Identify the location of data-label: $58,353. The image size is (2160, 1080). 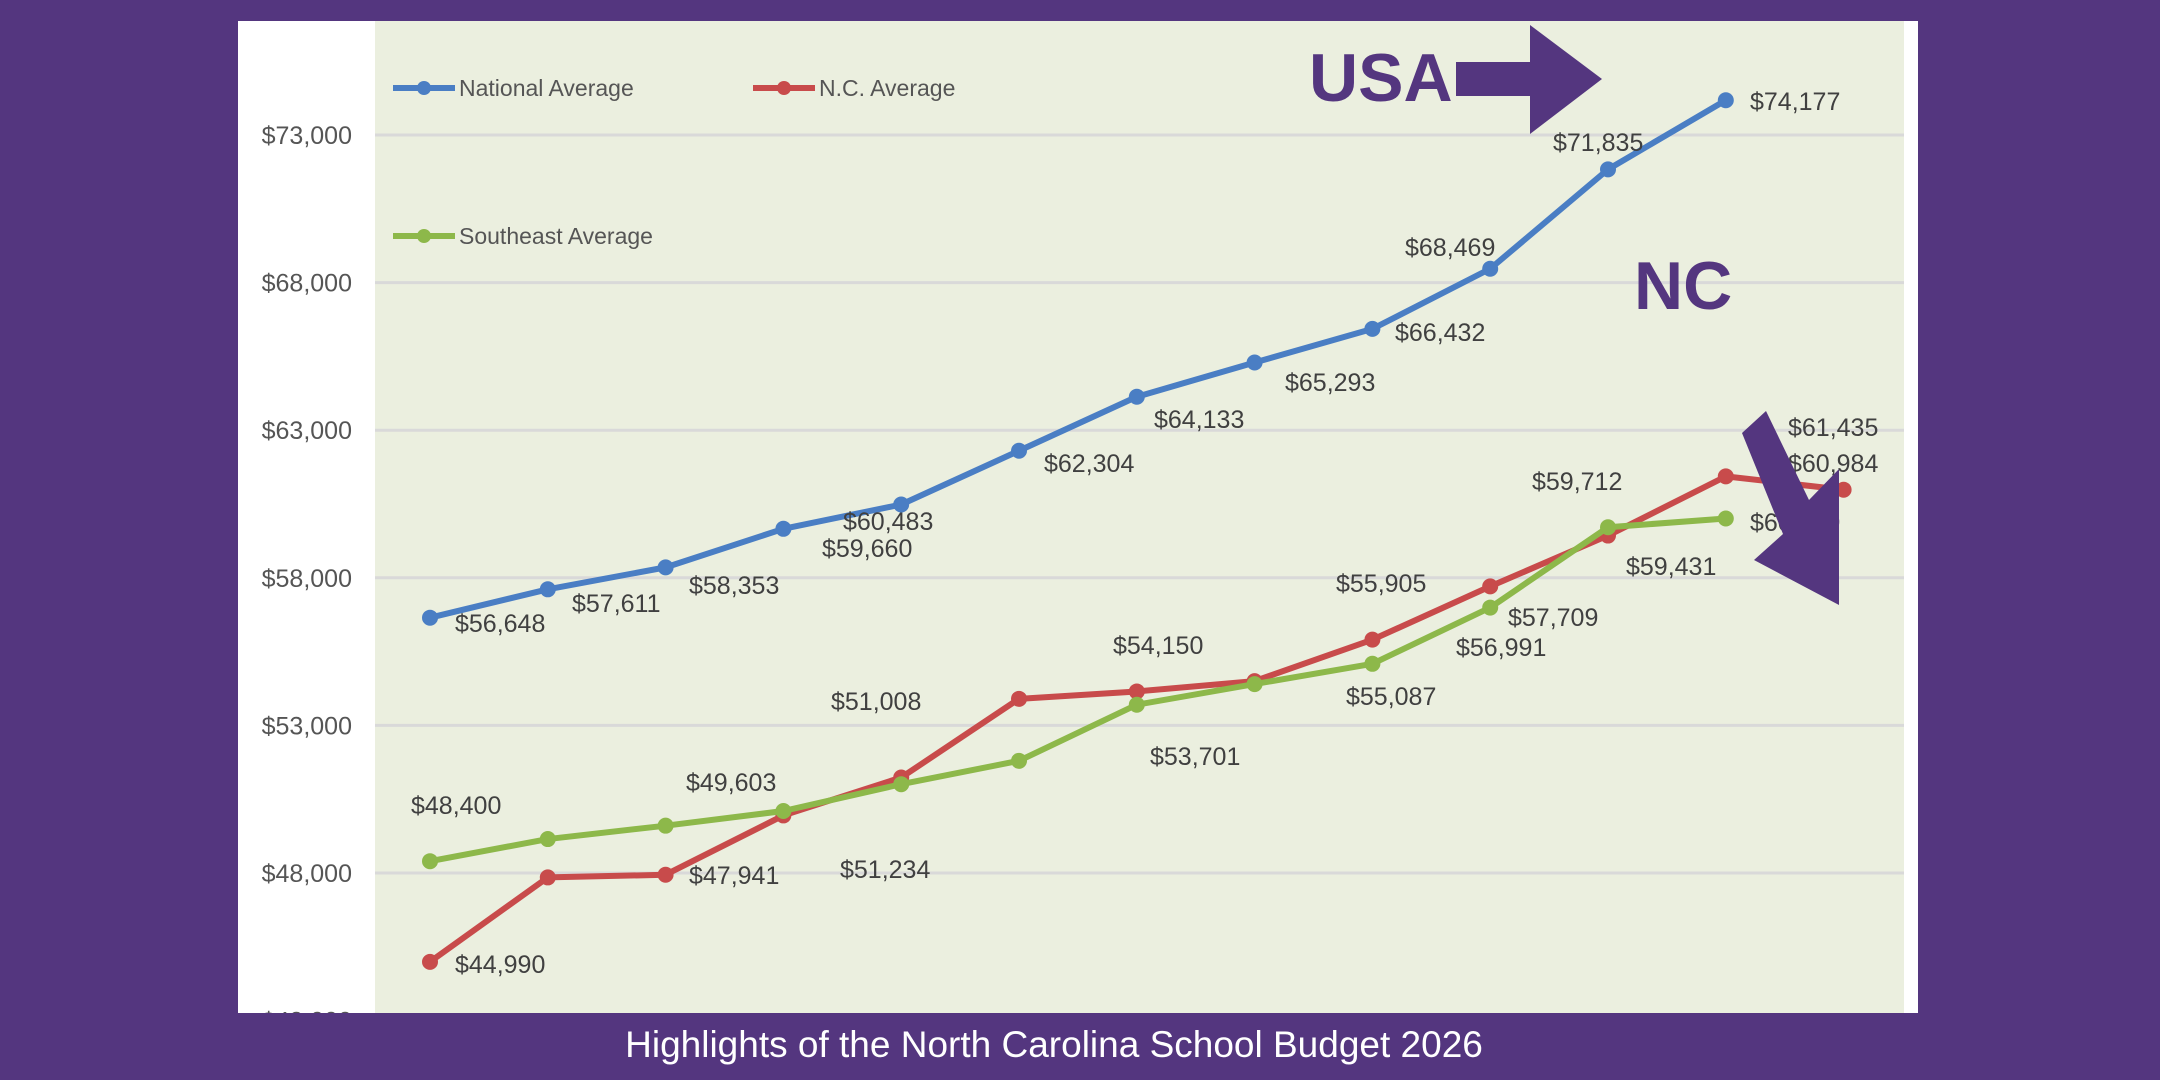
(734, 586).